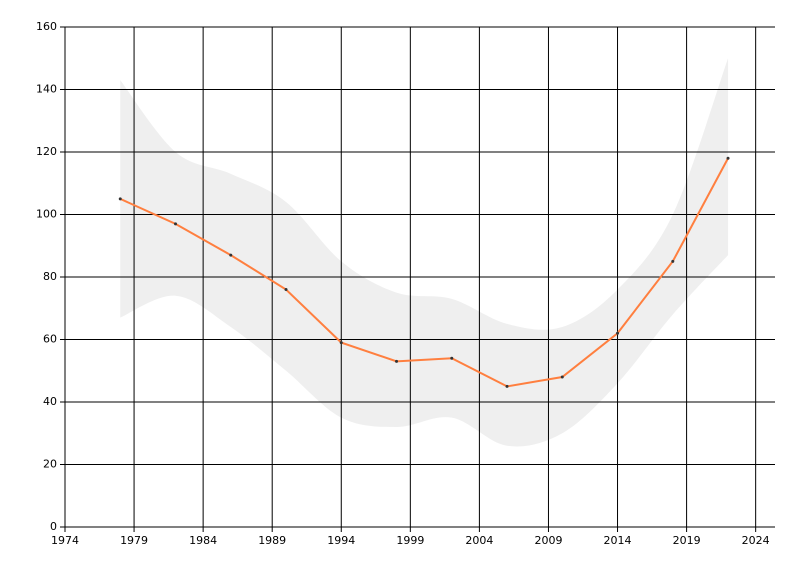  I want to click on x-tick-label: 2024, so click(756, 540).